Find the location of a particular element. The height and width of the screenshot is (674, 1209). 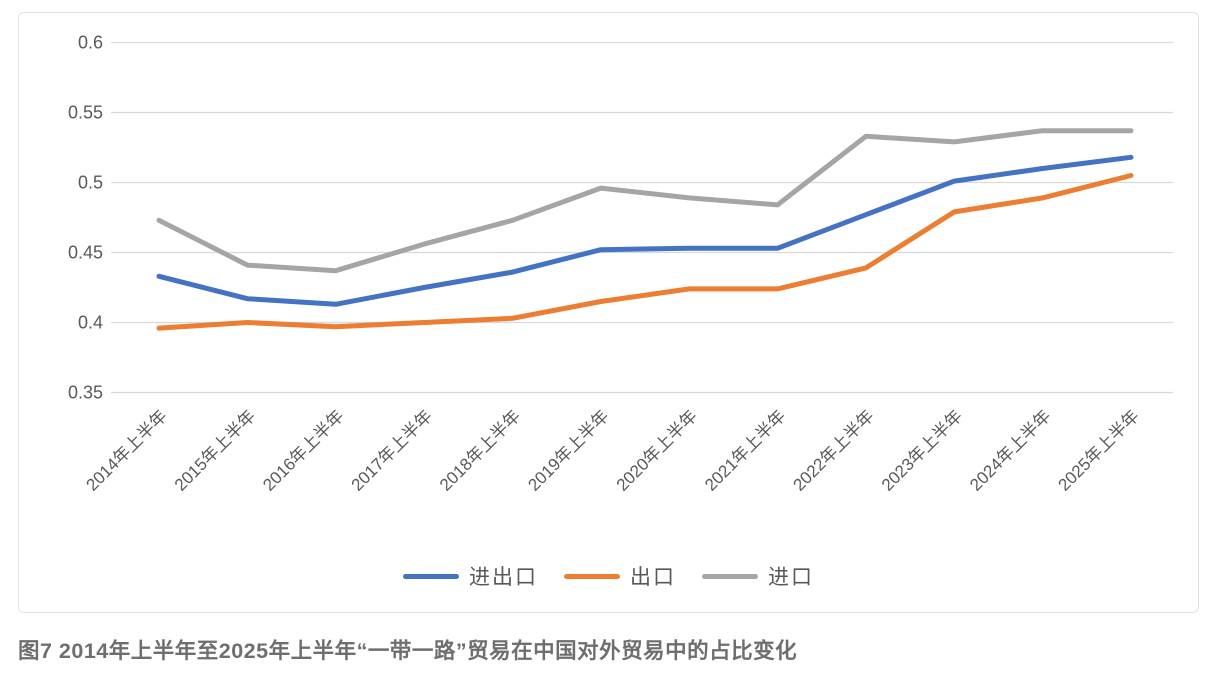

x-tick-label: 2018年上半年 is located at coordinates (480, 450).